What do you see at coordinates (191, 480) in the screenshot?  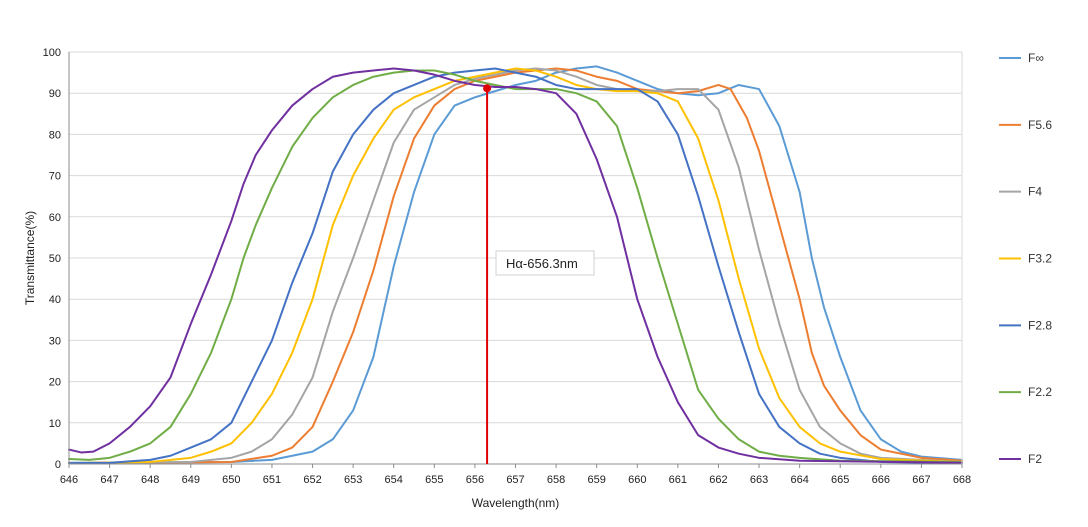 I see `x-tick-label-649: 649` at bounding box center [191, 480].